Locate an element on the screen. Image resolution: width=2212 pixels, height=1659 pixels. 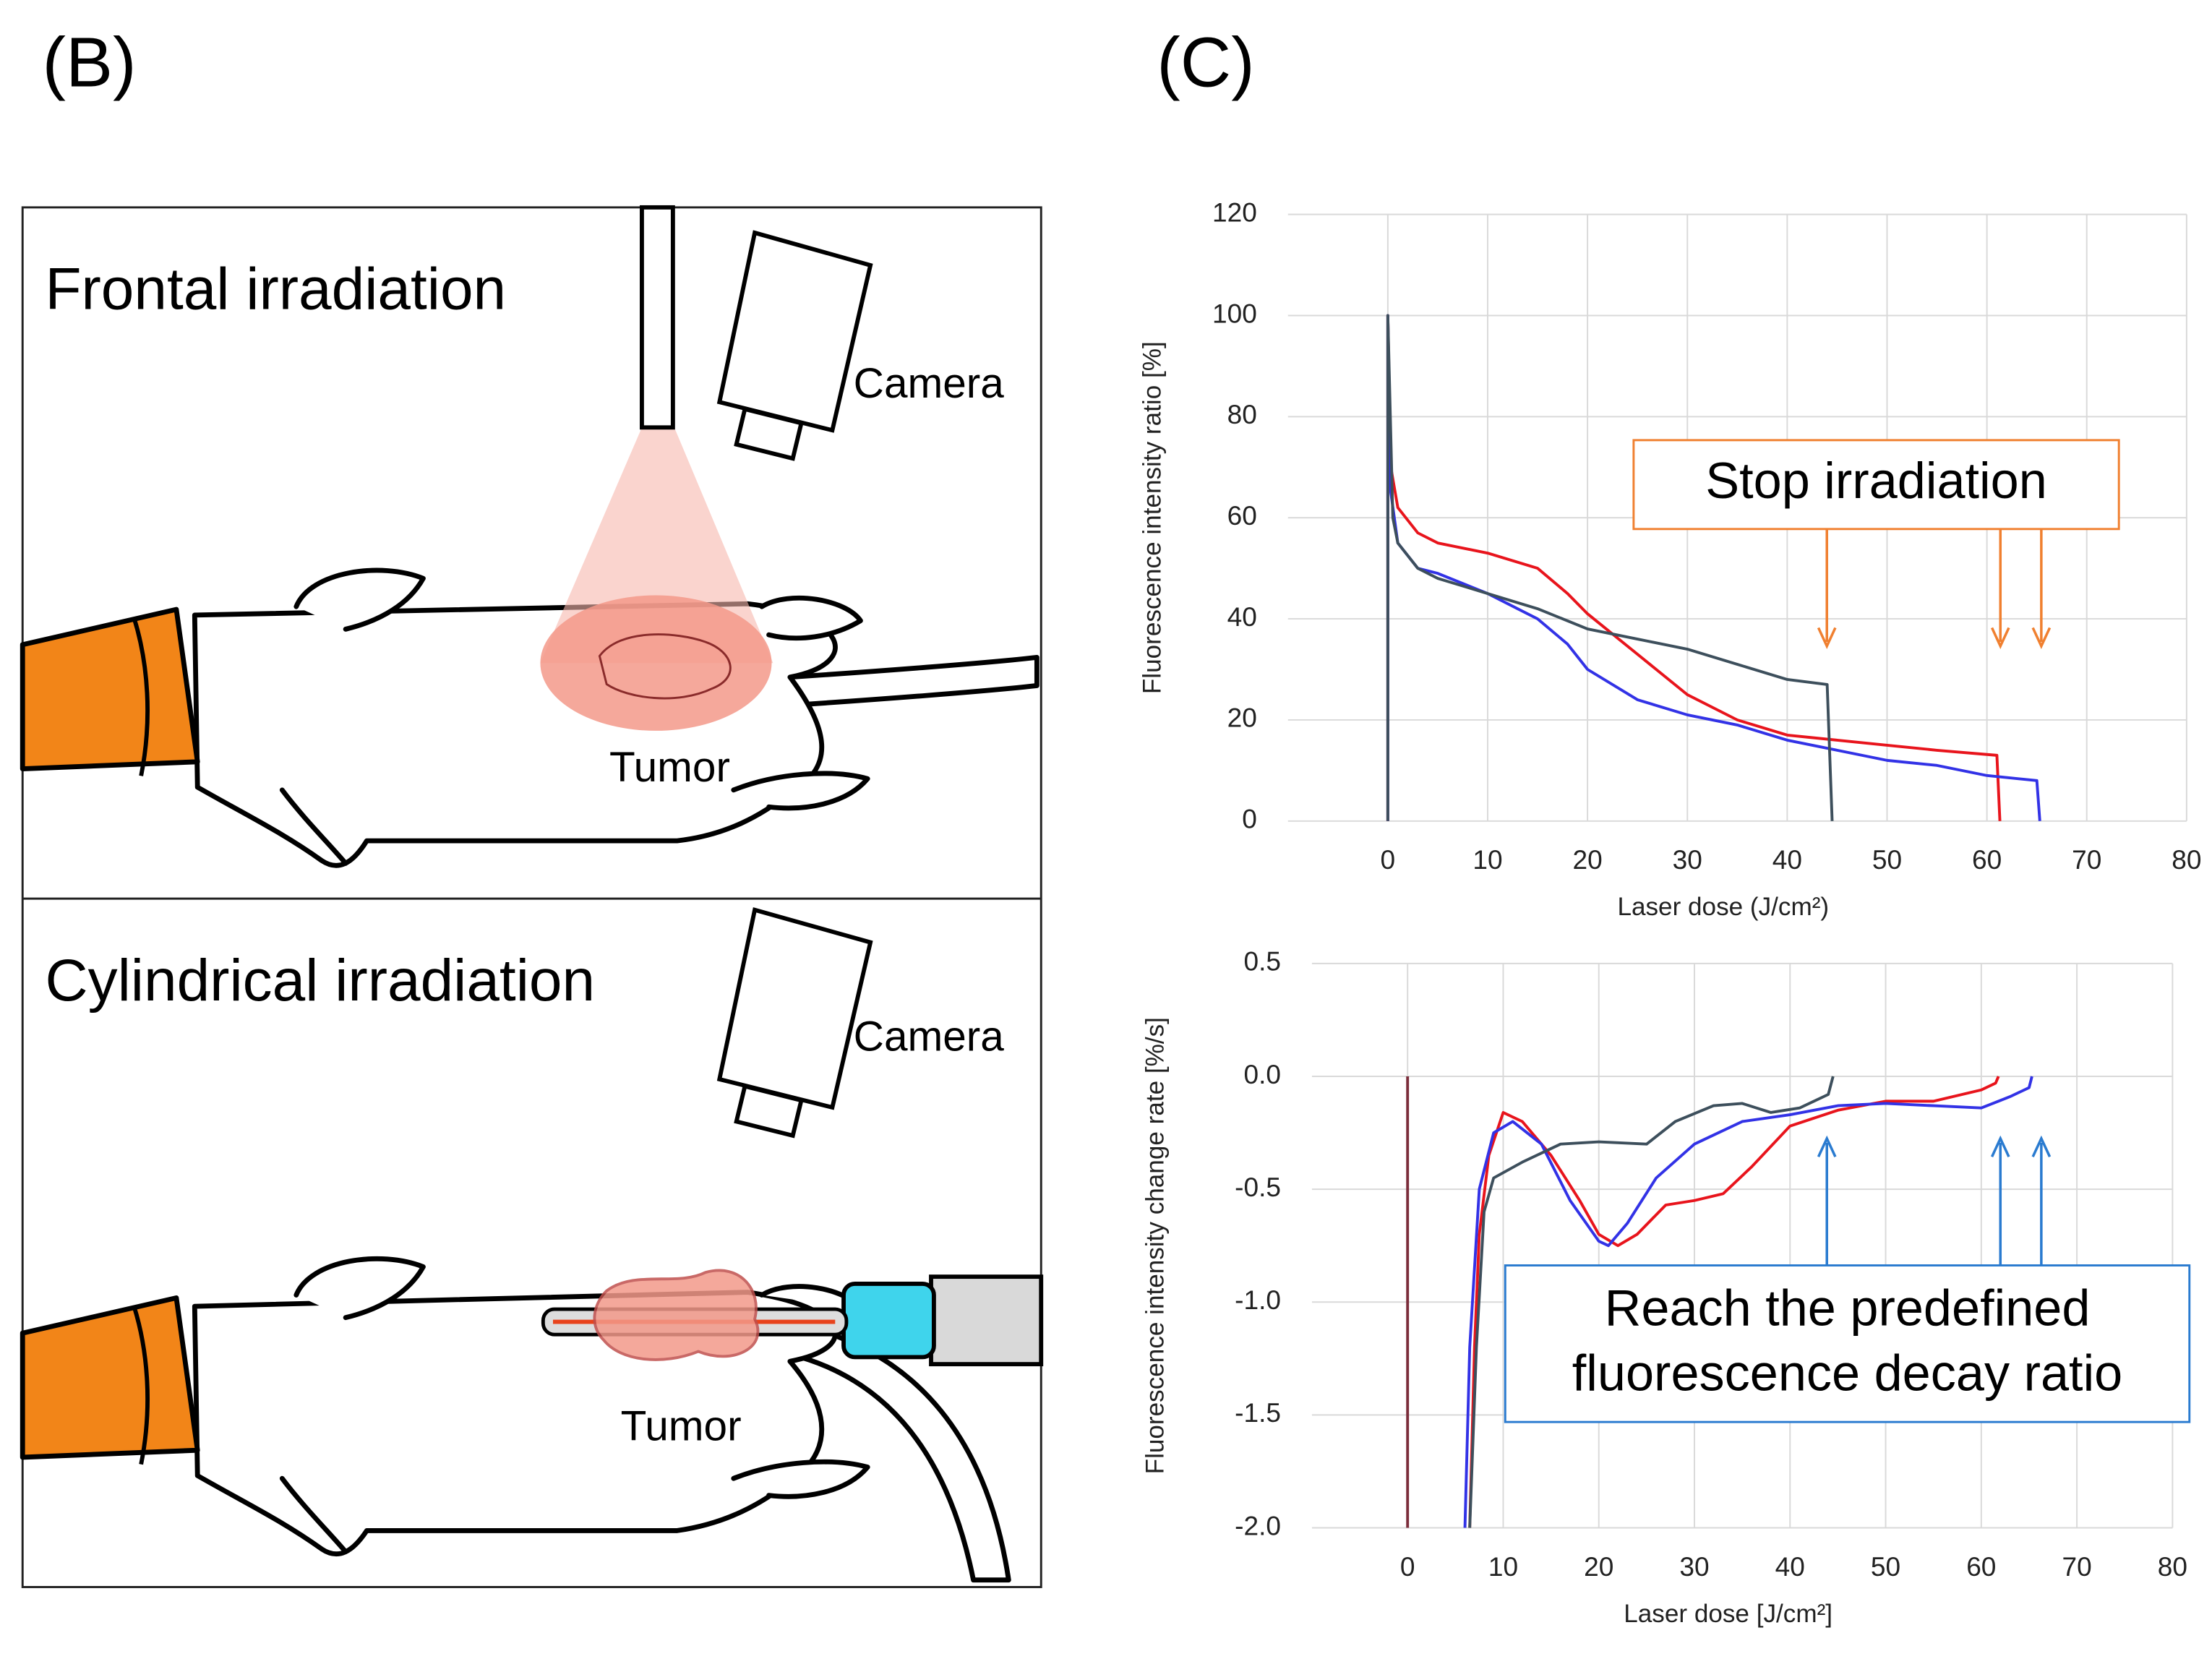
y-axis-label: Fluorescence intensity ratio [%] is located at coordinates (1153, 517).